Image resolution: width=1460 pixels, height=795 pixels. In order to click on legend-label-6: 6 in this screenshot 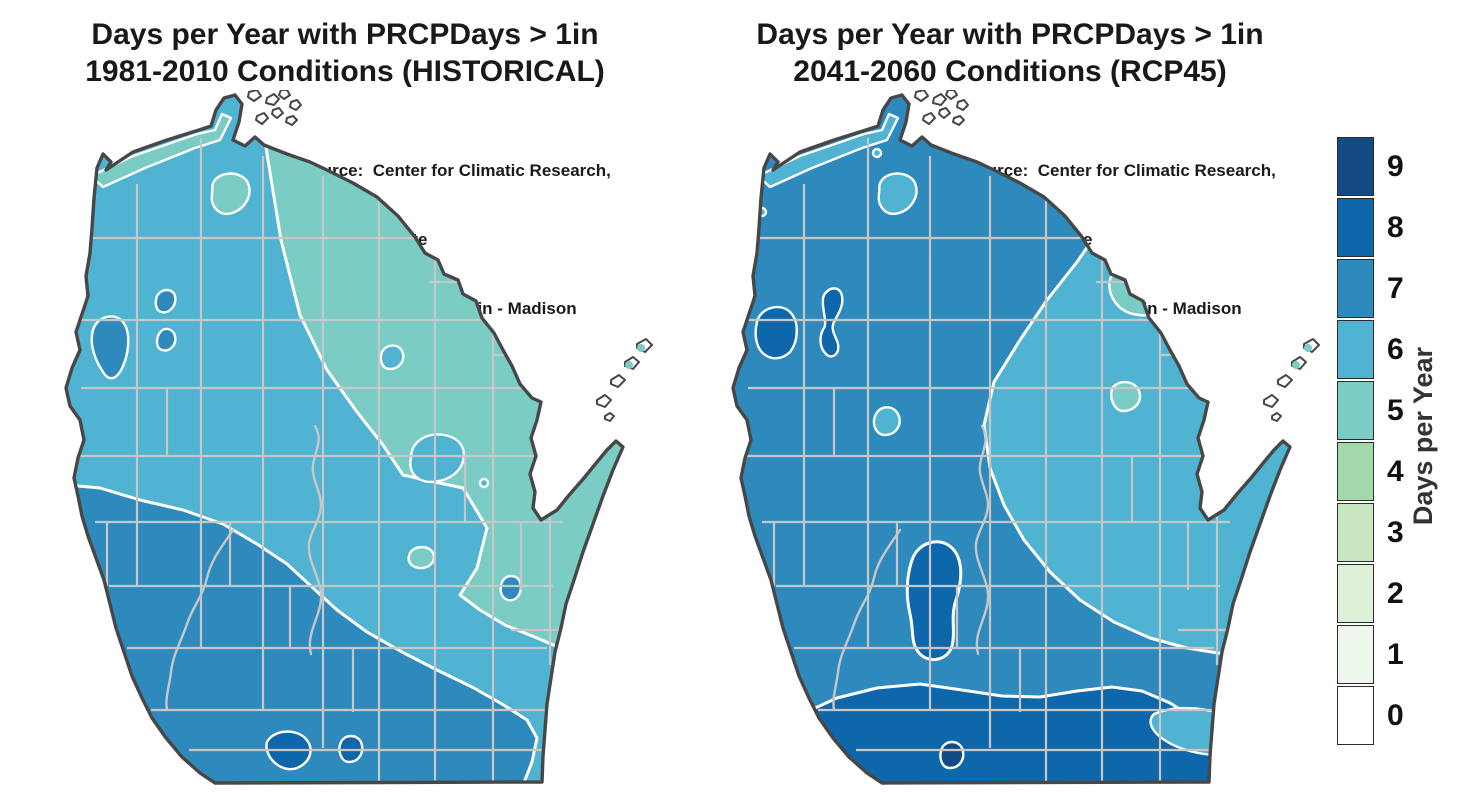, I will do `click(1395, 349)`.